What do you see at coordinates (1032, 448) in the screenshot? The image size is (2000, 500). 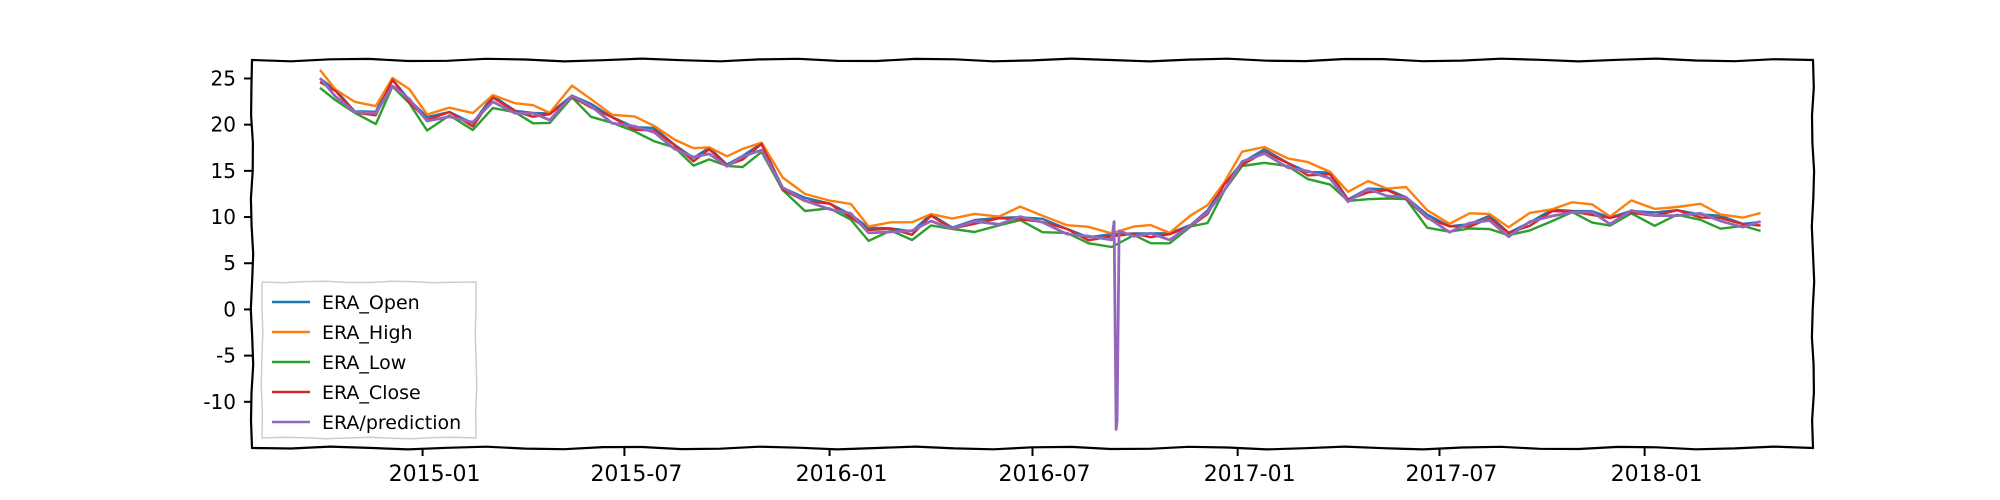 I see `frame-bottom` at bounding box center [1032, 448].